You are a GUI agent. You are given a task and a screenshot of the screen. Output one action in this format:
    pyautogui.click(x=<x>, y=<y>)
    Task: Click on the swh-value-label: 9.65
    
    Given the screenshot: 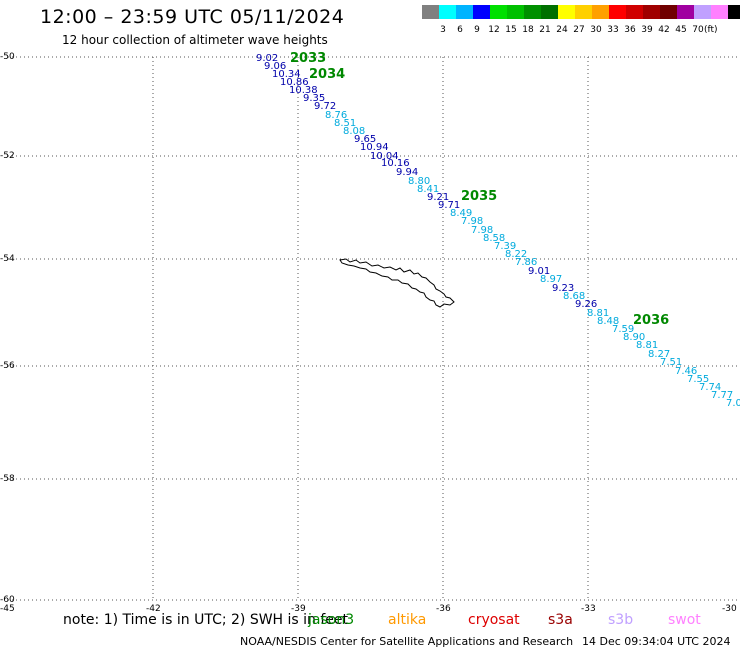 What is the action you would take?
    pyautogui.click(x=365, y=139)
    